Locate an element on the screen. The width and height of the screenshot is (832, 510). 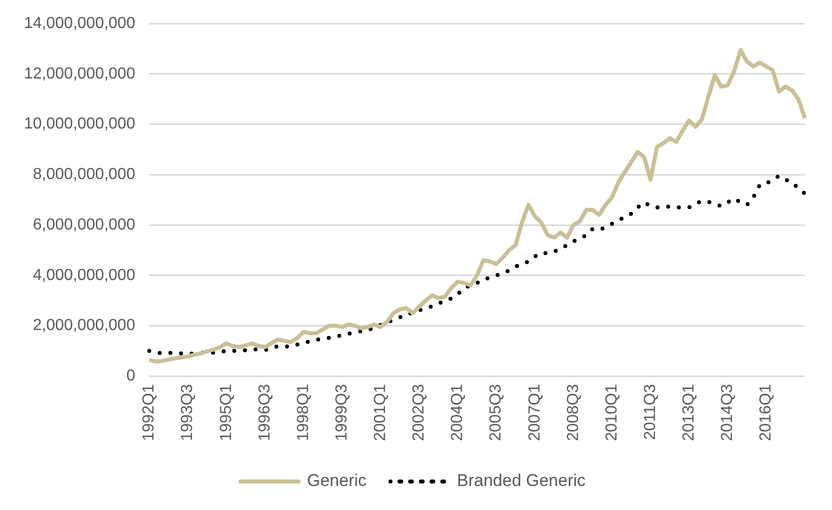
x-tick-label: 2001Q1 is located at coordinates (381, 412).